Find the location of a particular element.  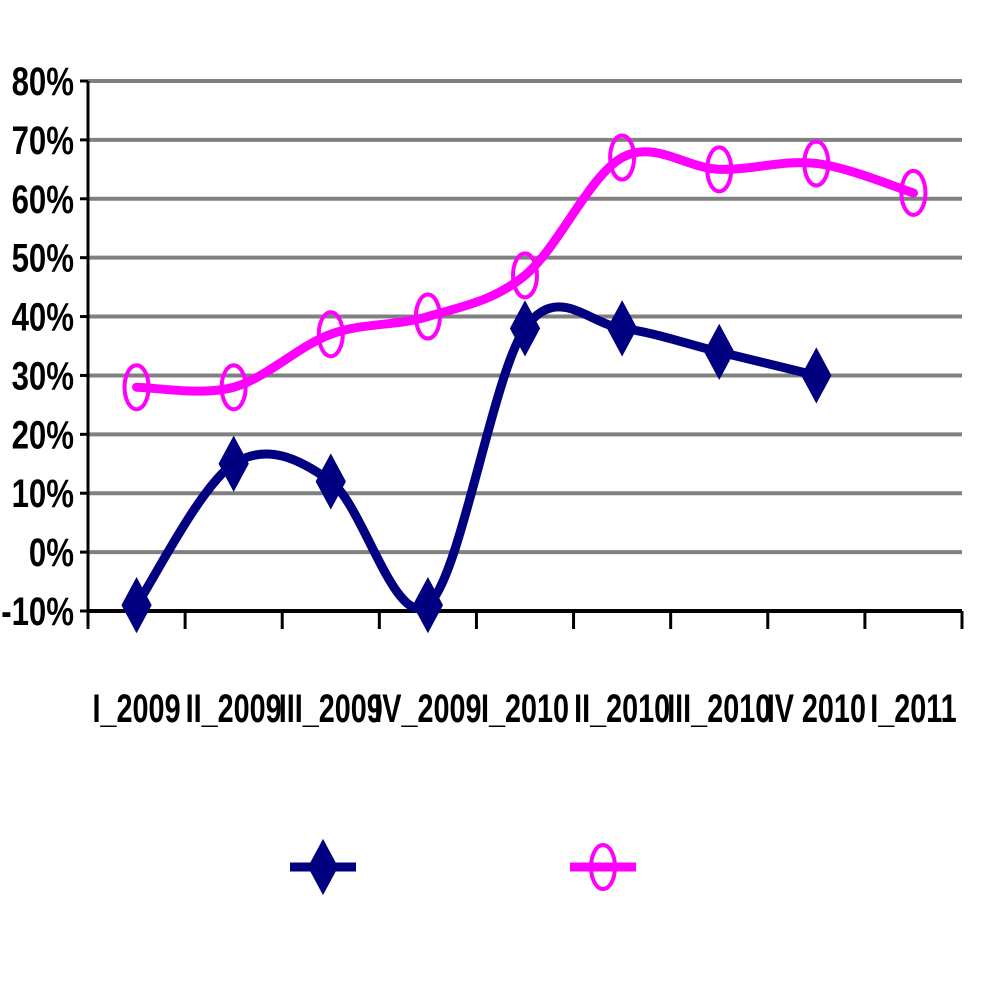

y-tick-label: 10% is located at coordinates (43, 494).